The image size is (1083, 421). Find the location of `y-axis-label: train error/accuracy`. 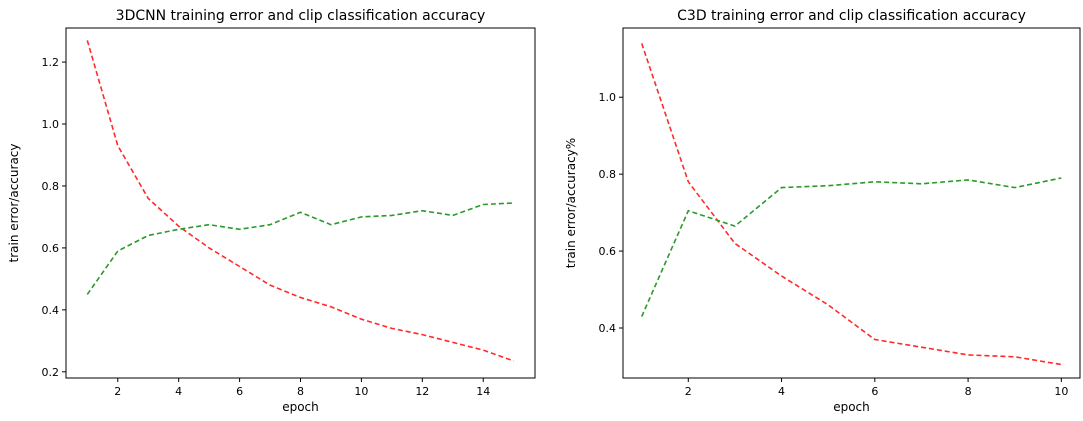

y-axis-label: train error/accuracy is located at coordinates (14, 203).